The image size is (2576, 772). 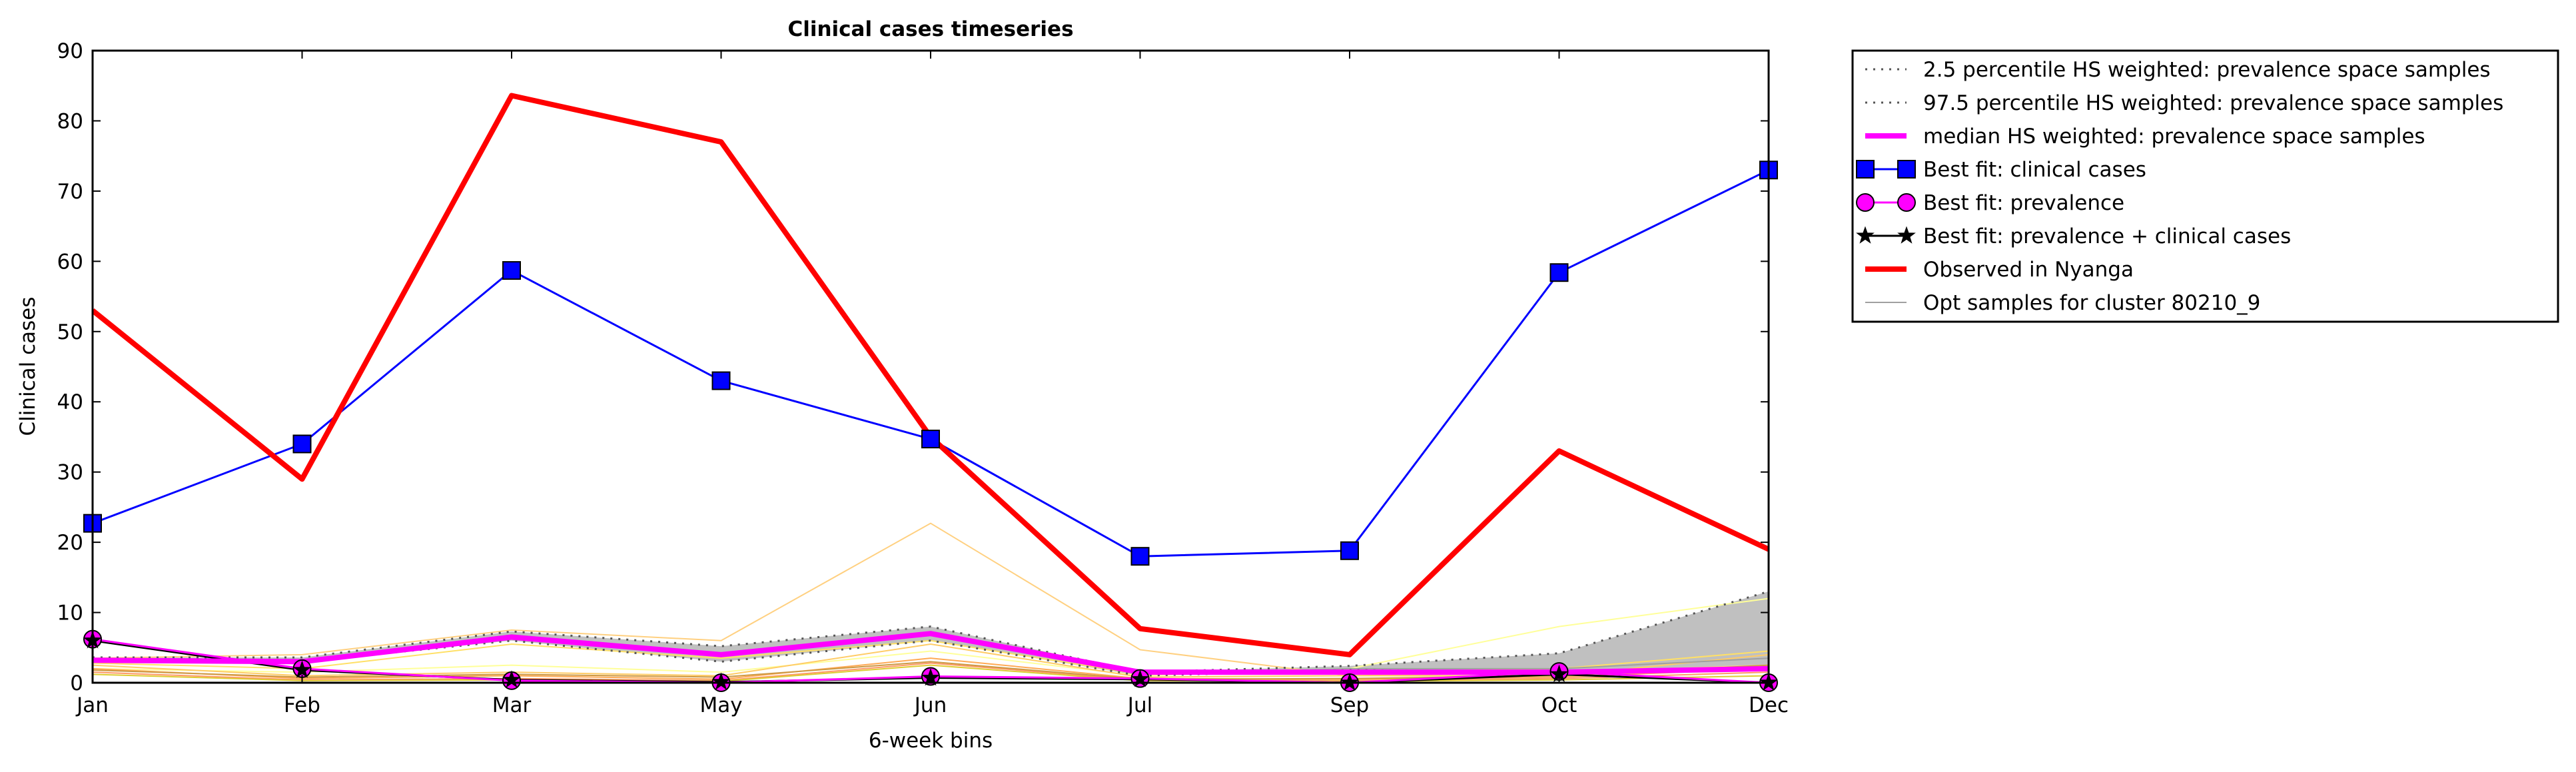 What do you see at coordinates (930, 705) in the screenshot?
I see `x-tick-label: Jun` at bounding box center [930, 705].